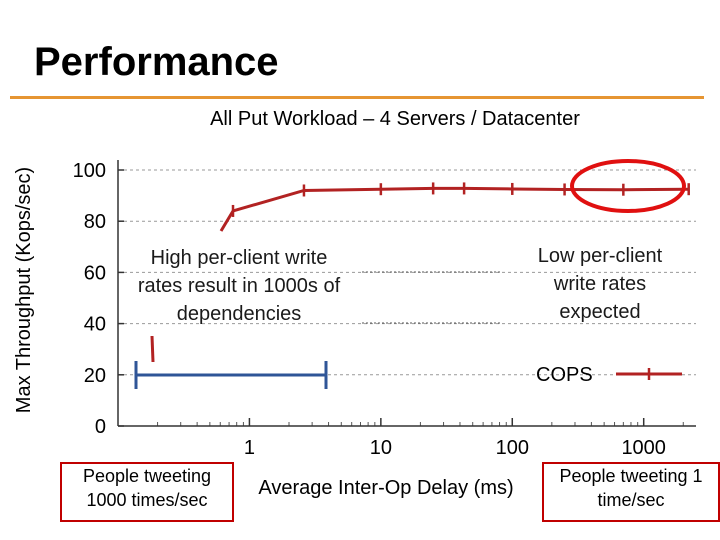 This screenshot has width=720, height=540. Describe the element at coordinates (600, 284) in the screenshot. I see `annotation-low-rate: Low per-client write rates expected` at that location.